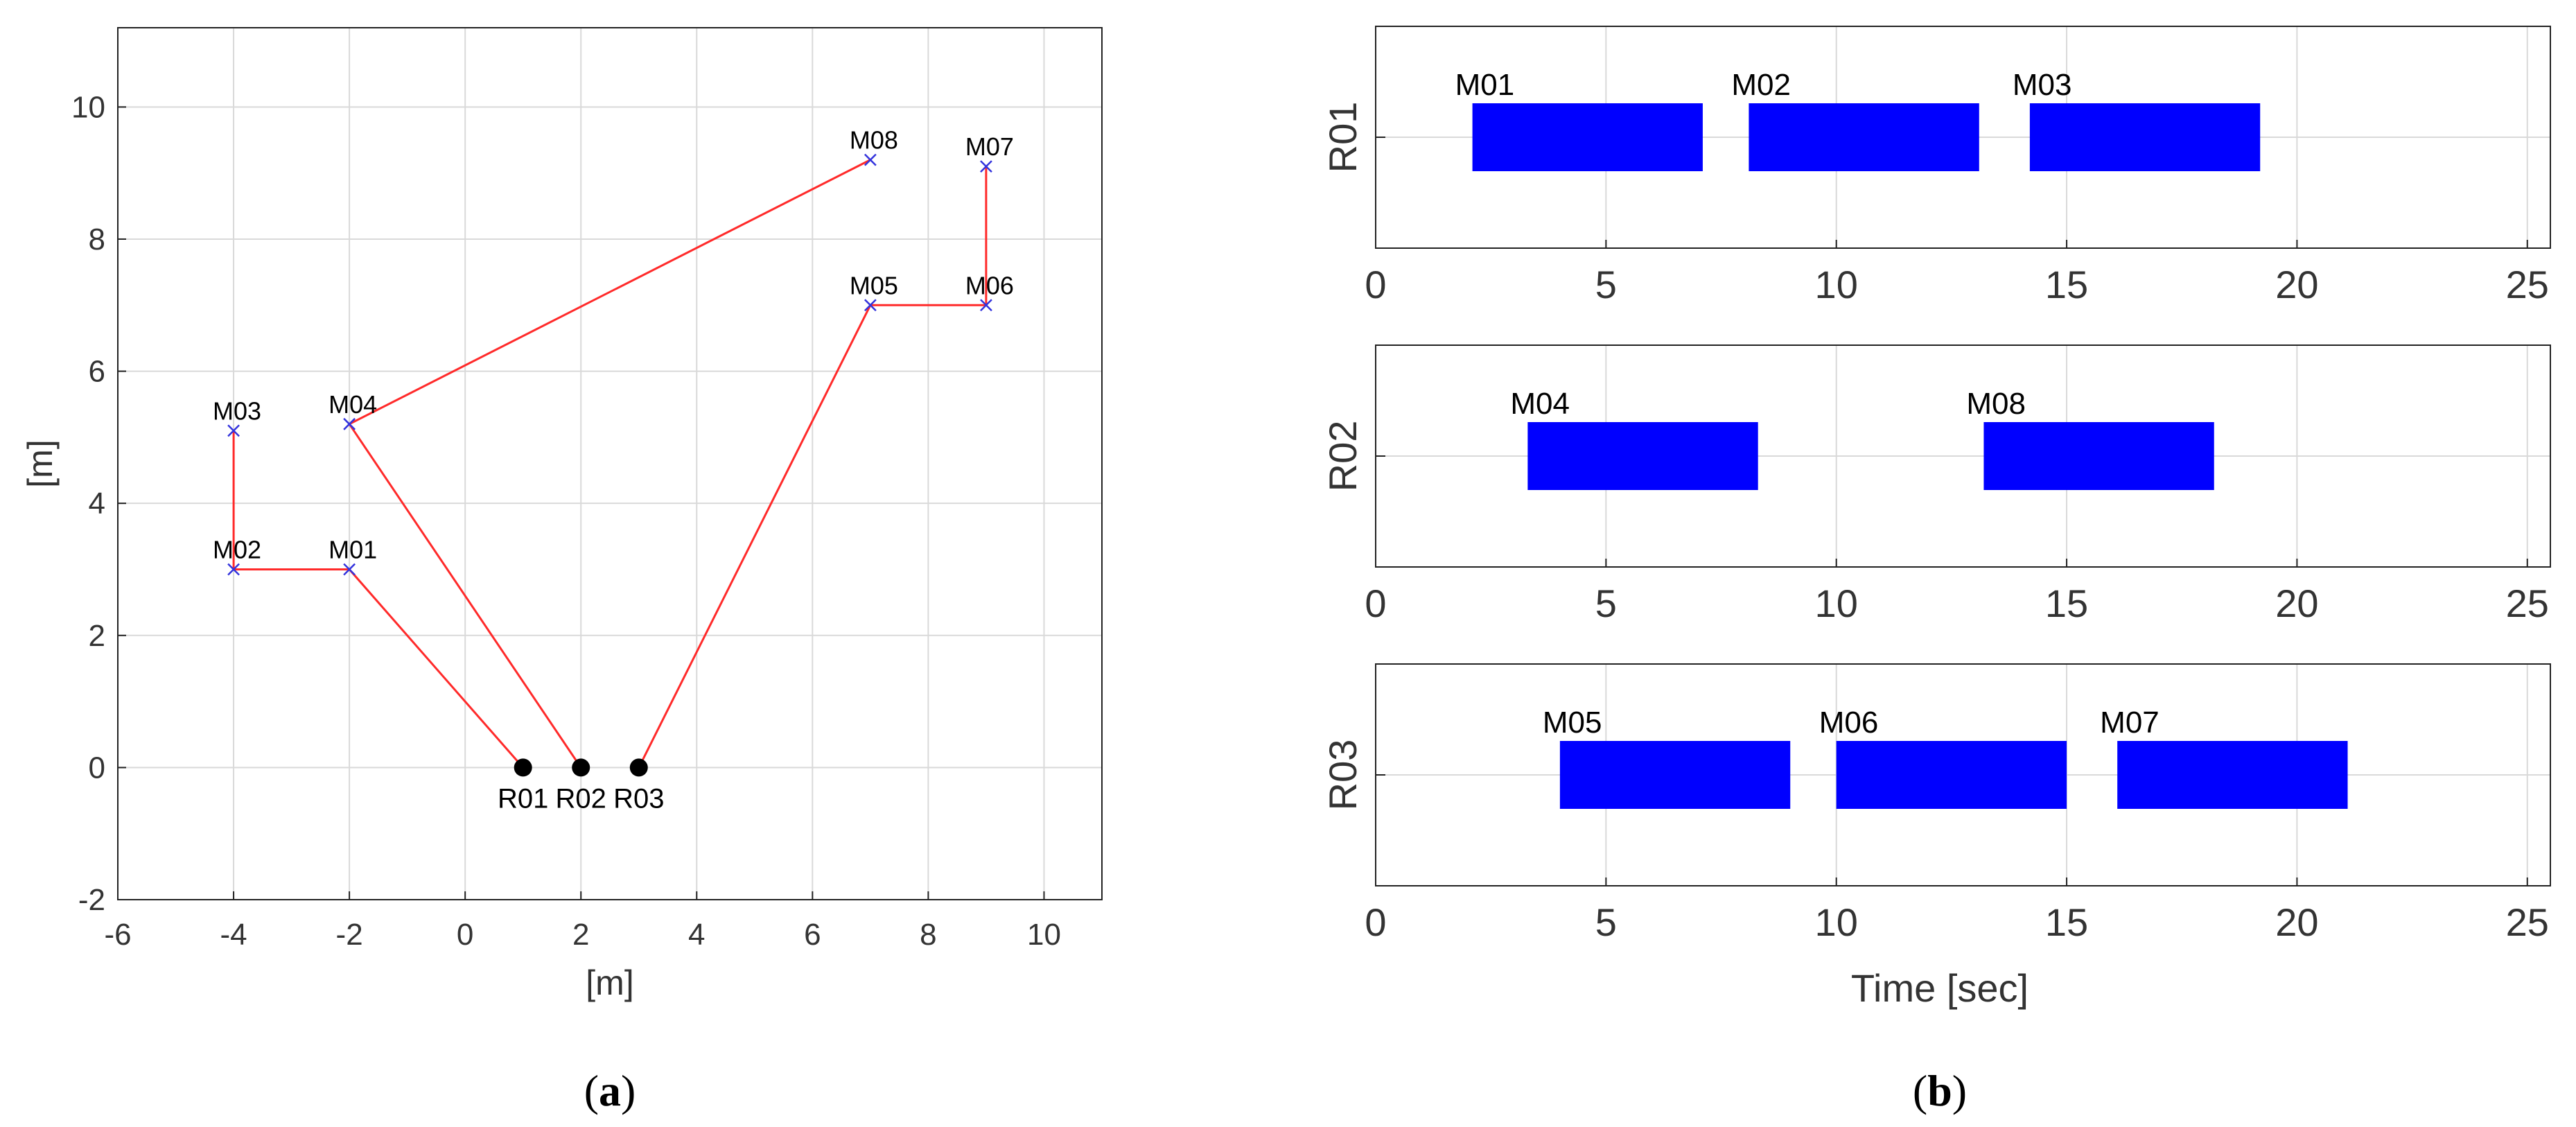 The width and height of the screenshot is (2576, 1127). I want to click on panel-a-caption: (a), so click(610, 1090).